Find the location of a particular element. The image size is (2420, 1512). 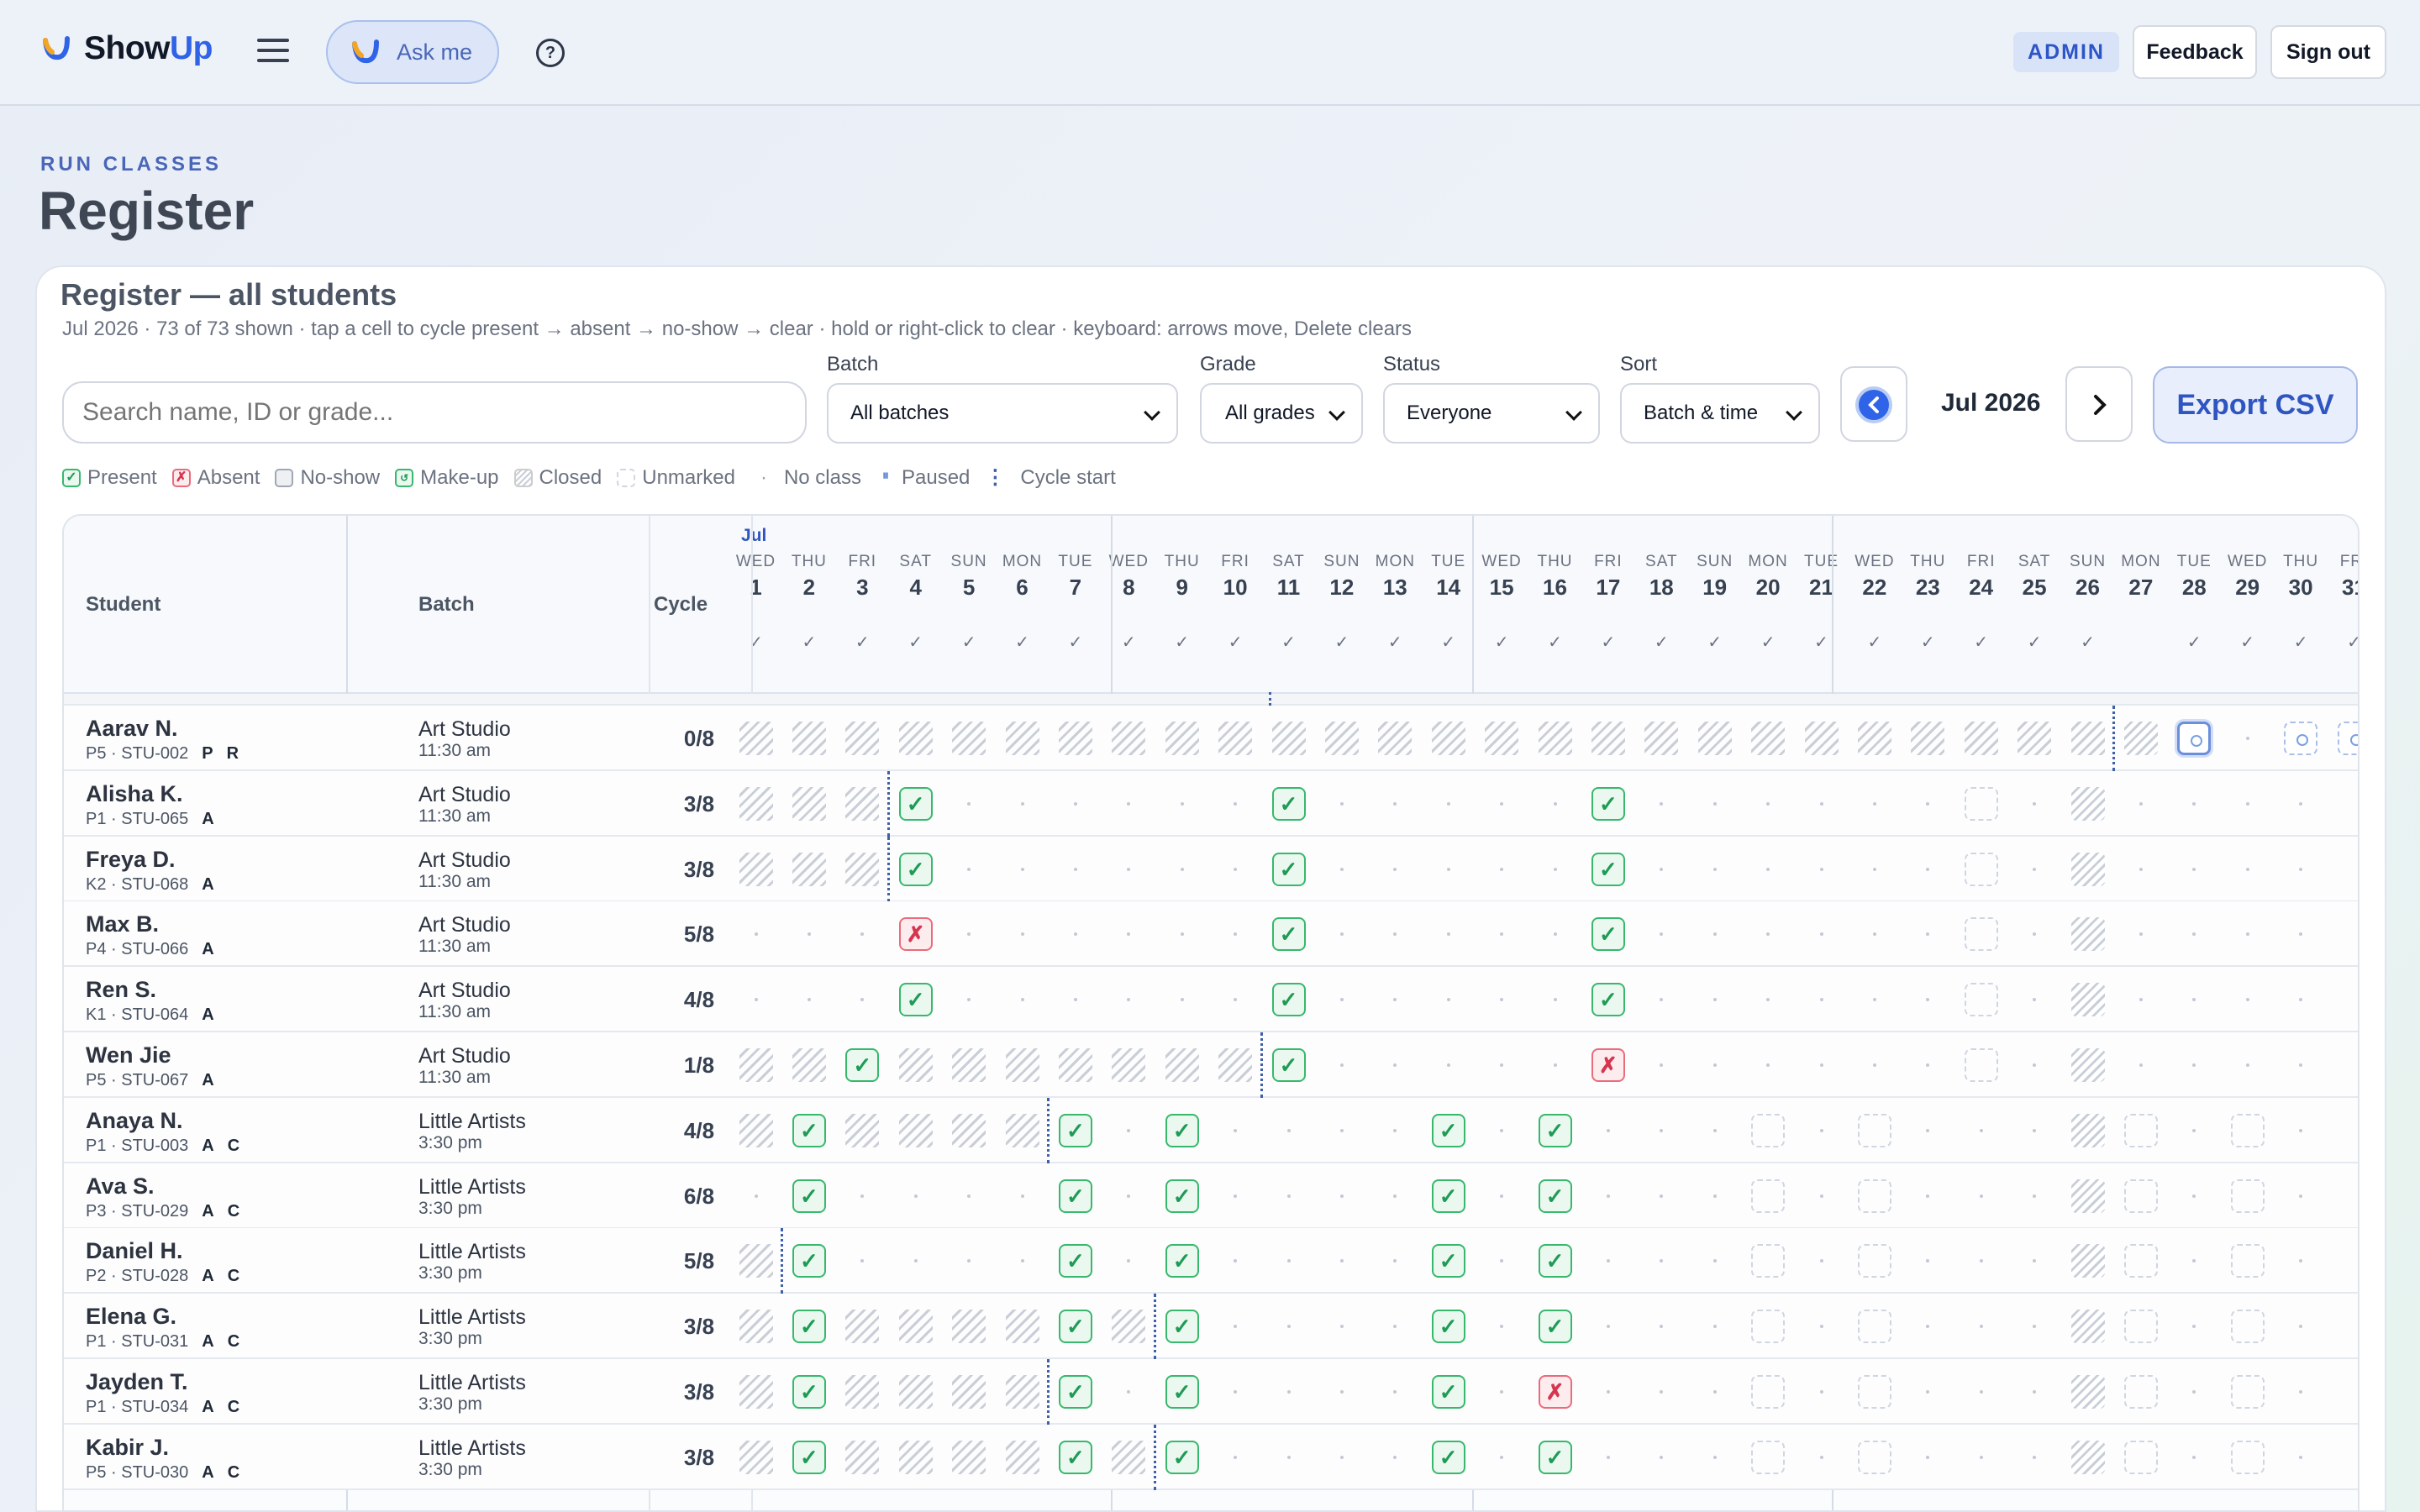

student-name: Elena G. is located at coordinates (131, 1317).